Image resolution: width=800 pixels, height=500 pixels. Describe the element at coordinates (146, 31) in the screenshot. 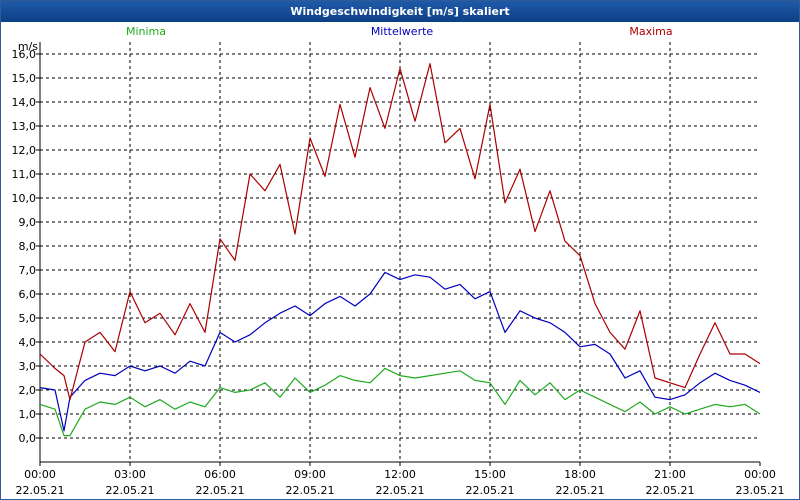

I see `legend-minima: Minima` at that location.